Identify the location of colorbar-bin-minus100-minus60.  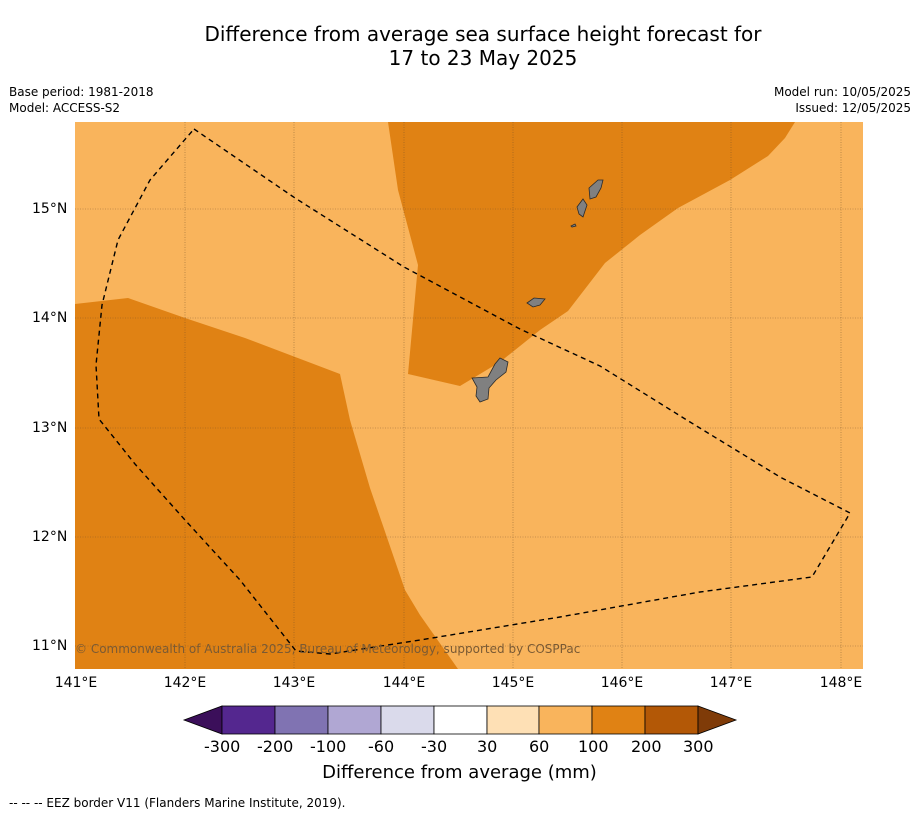
(354, 720).